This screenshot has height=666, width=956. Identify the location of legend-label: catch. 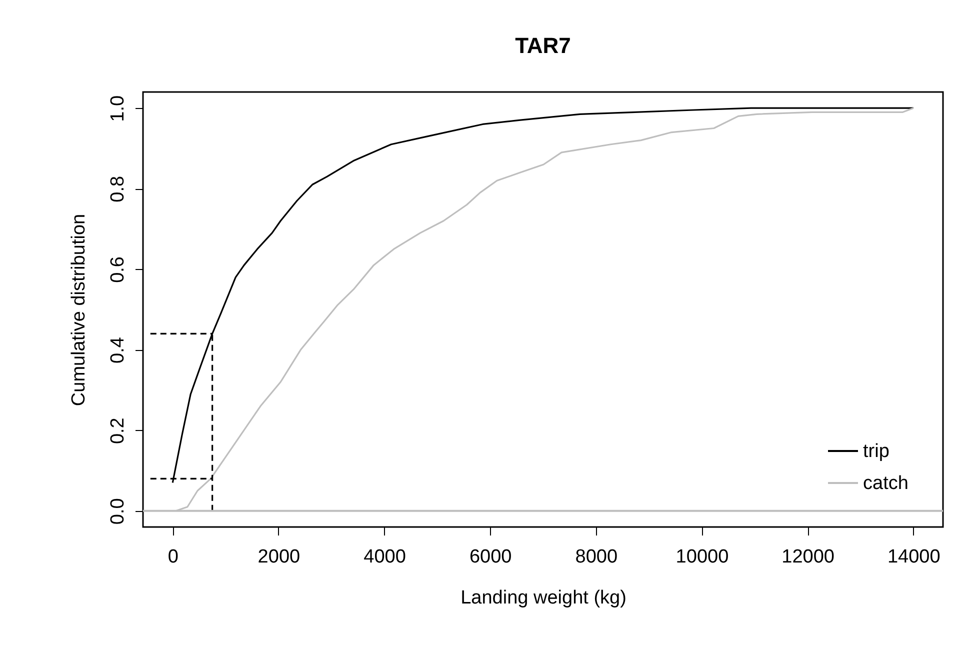
(885, 483).